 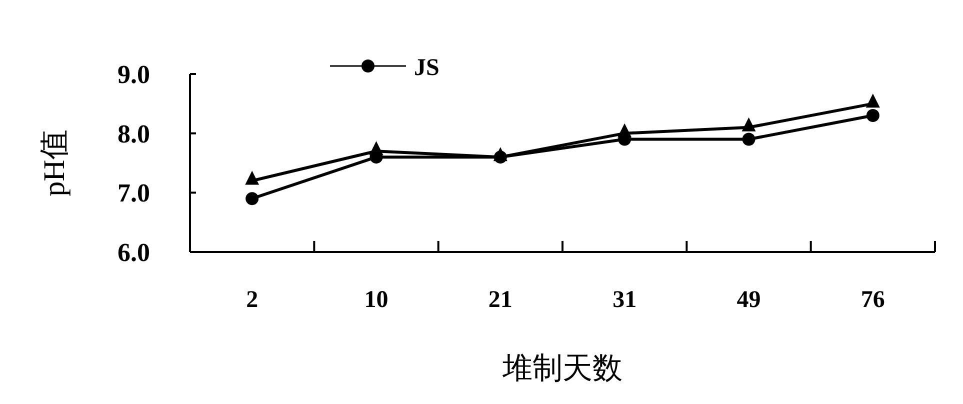 I want to click on y-tick-label: 9.0, so click(x=134, y=74).